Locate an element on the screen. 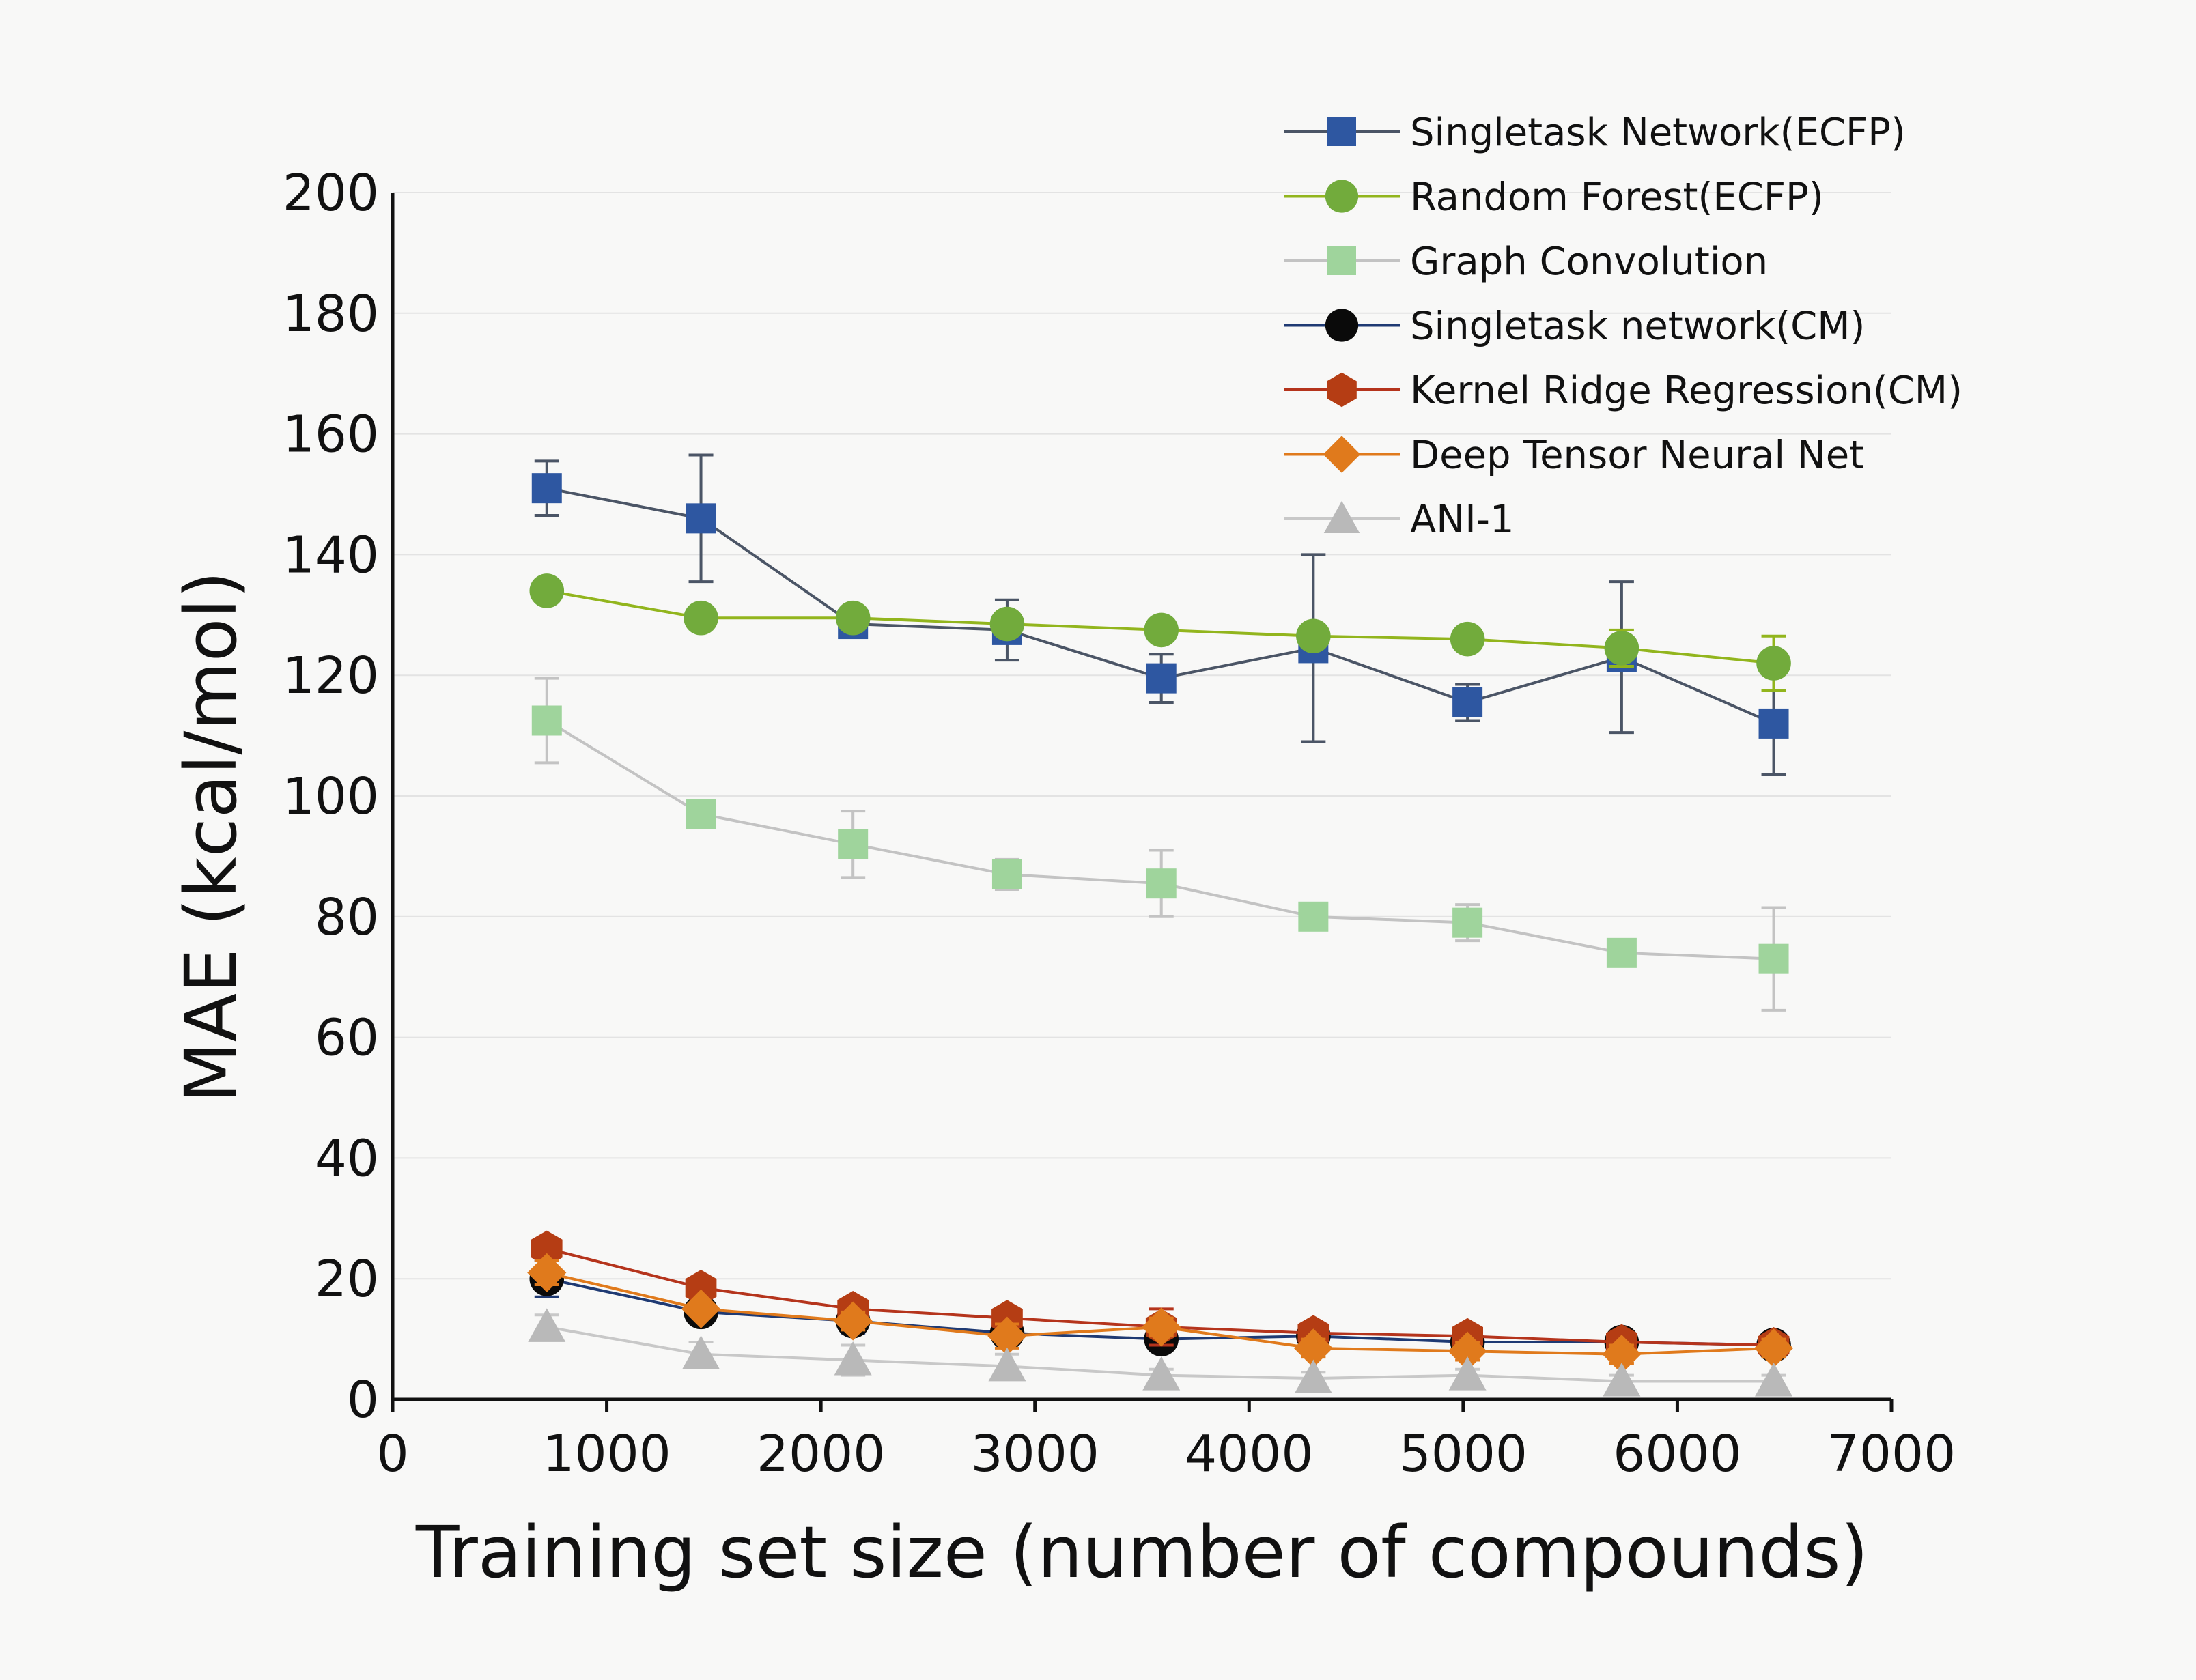 This screenshot has height=1680, width=2196. x-tick-label: 3000 is located at coordinates (1035, 1454).